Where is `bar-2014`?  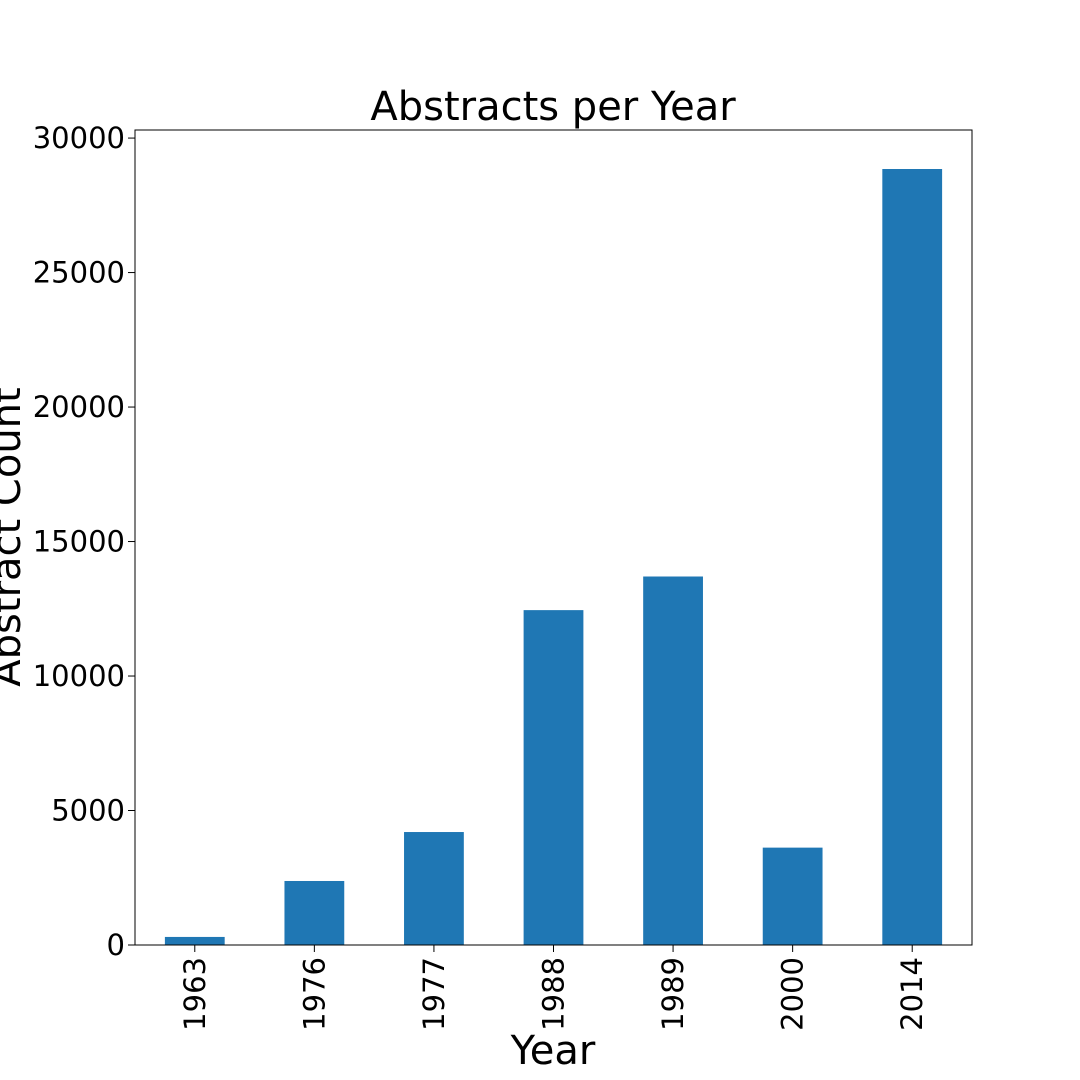
bar-2014 is located at coordinates (912, 557).